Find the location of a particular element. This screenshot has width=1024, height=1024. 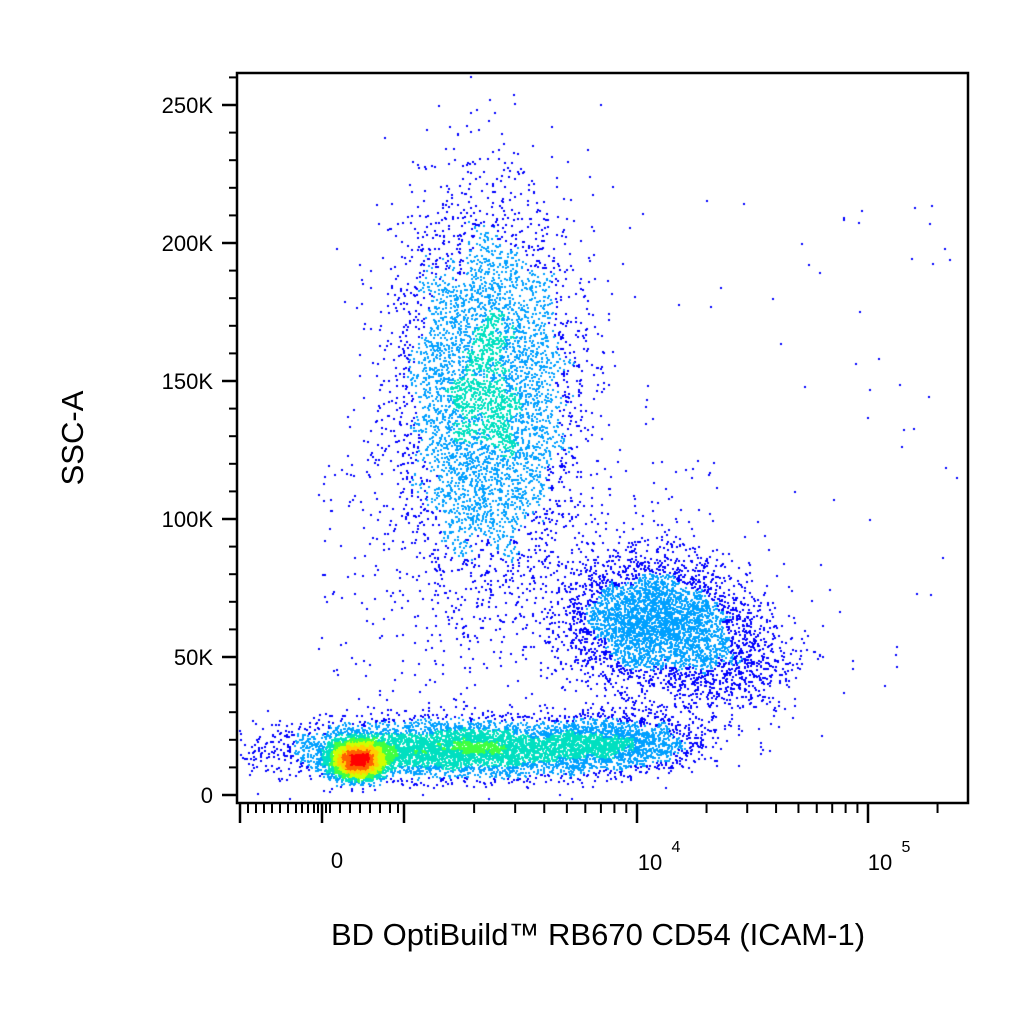

x-axis: 0 10 4 10 5 is located at coordinates (588, 839).